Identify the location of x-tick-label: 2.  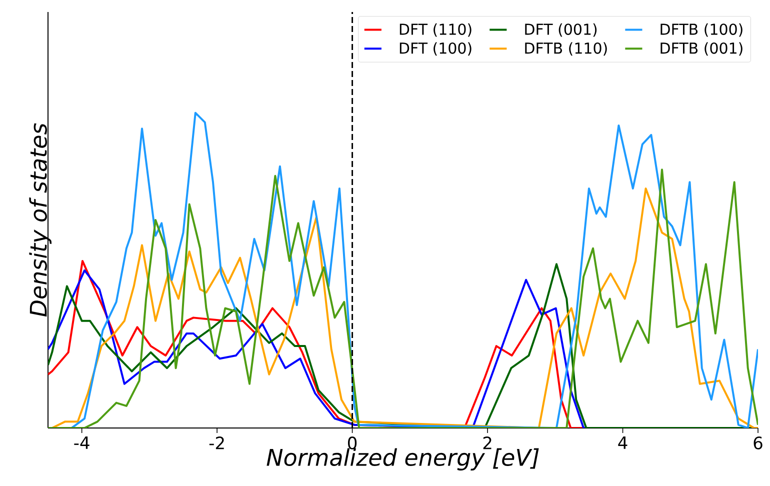
(487, 443).